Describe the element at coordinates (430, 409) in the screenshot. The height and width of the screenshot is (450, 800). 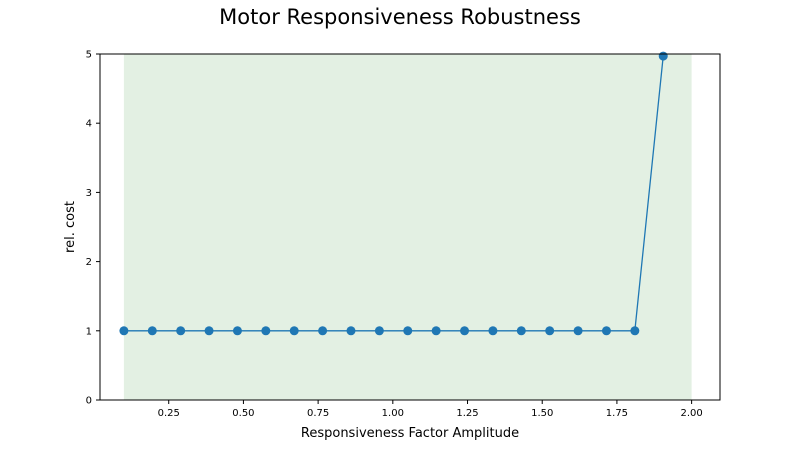
I see `x-axis: 0.25 0.50 0.75 1.00 1.25 1.50 1.75 2.00` at that location.